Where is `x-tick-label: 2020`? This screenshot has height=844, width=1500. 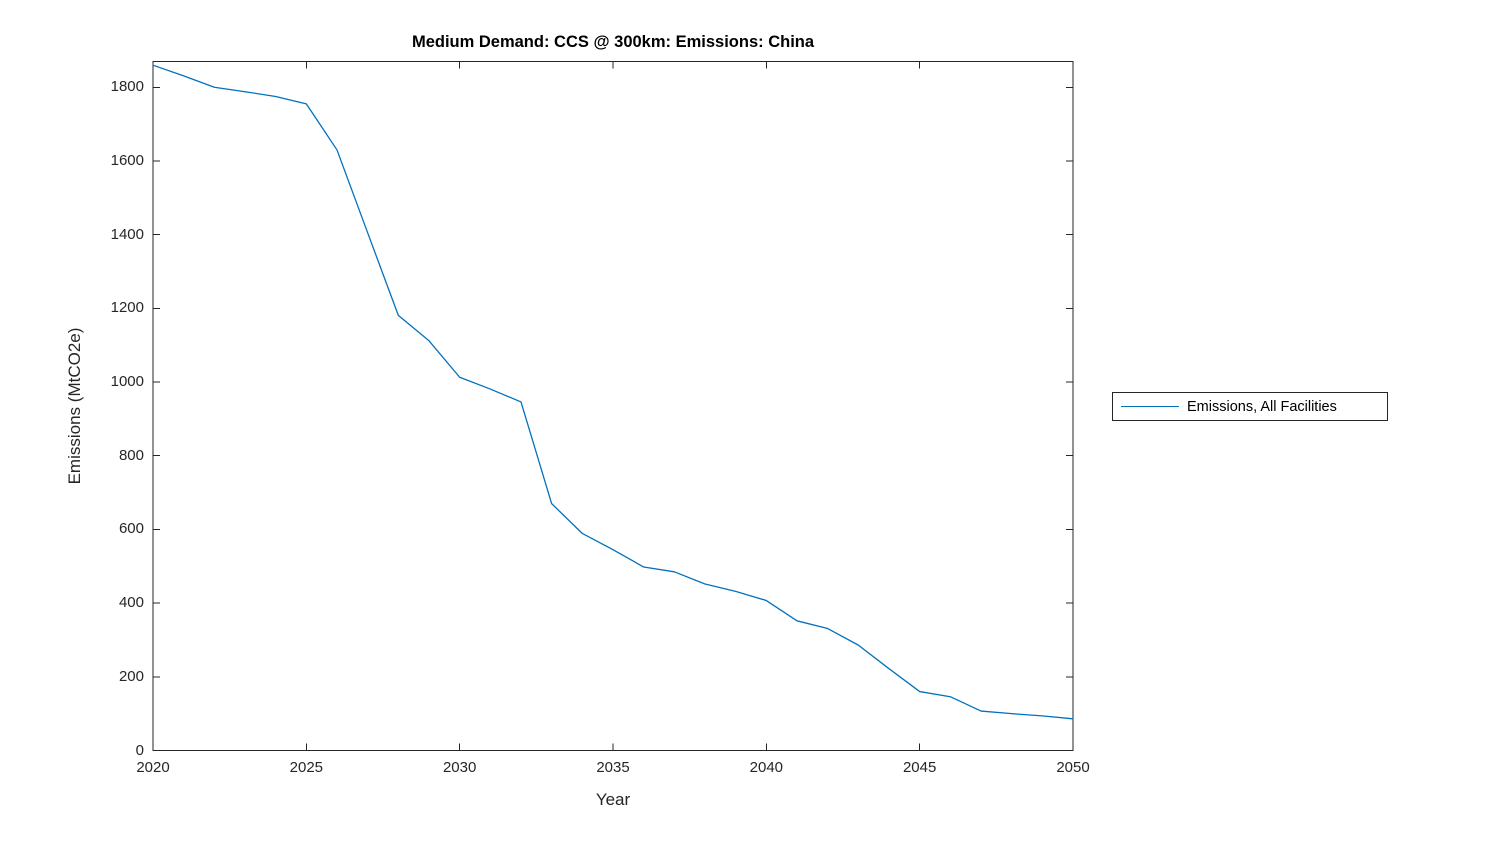 x-tick-label: 2020 is located at coordinates (153, 767).